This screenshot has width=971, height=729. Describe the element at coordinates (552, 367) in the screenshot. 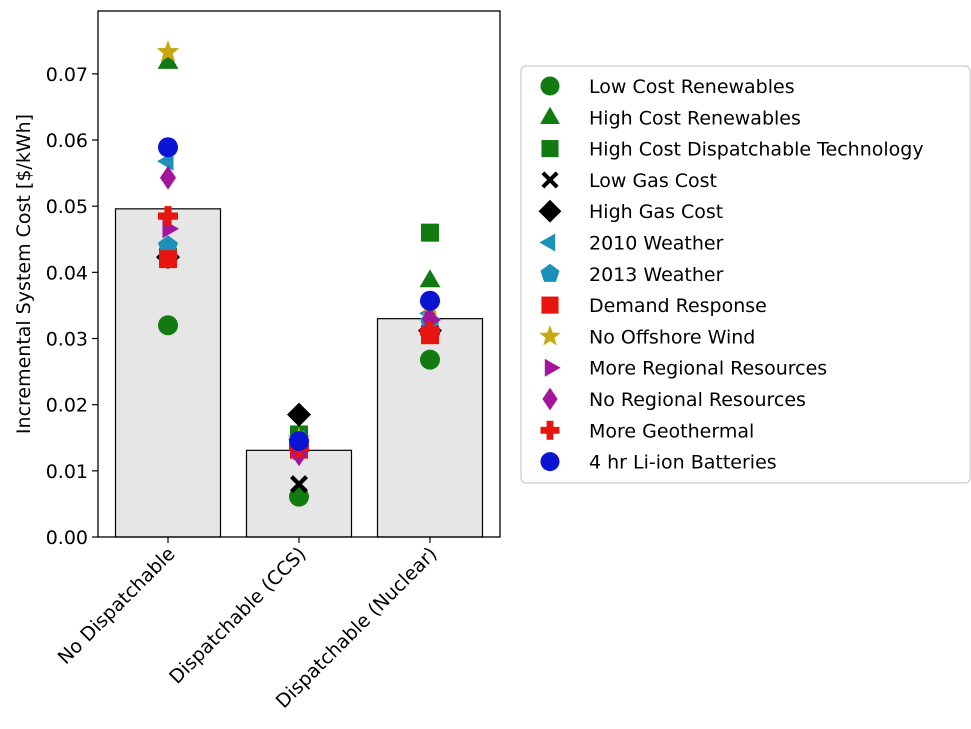

I see `marker-triangle-right` at that location.